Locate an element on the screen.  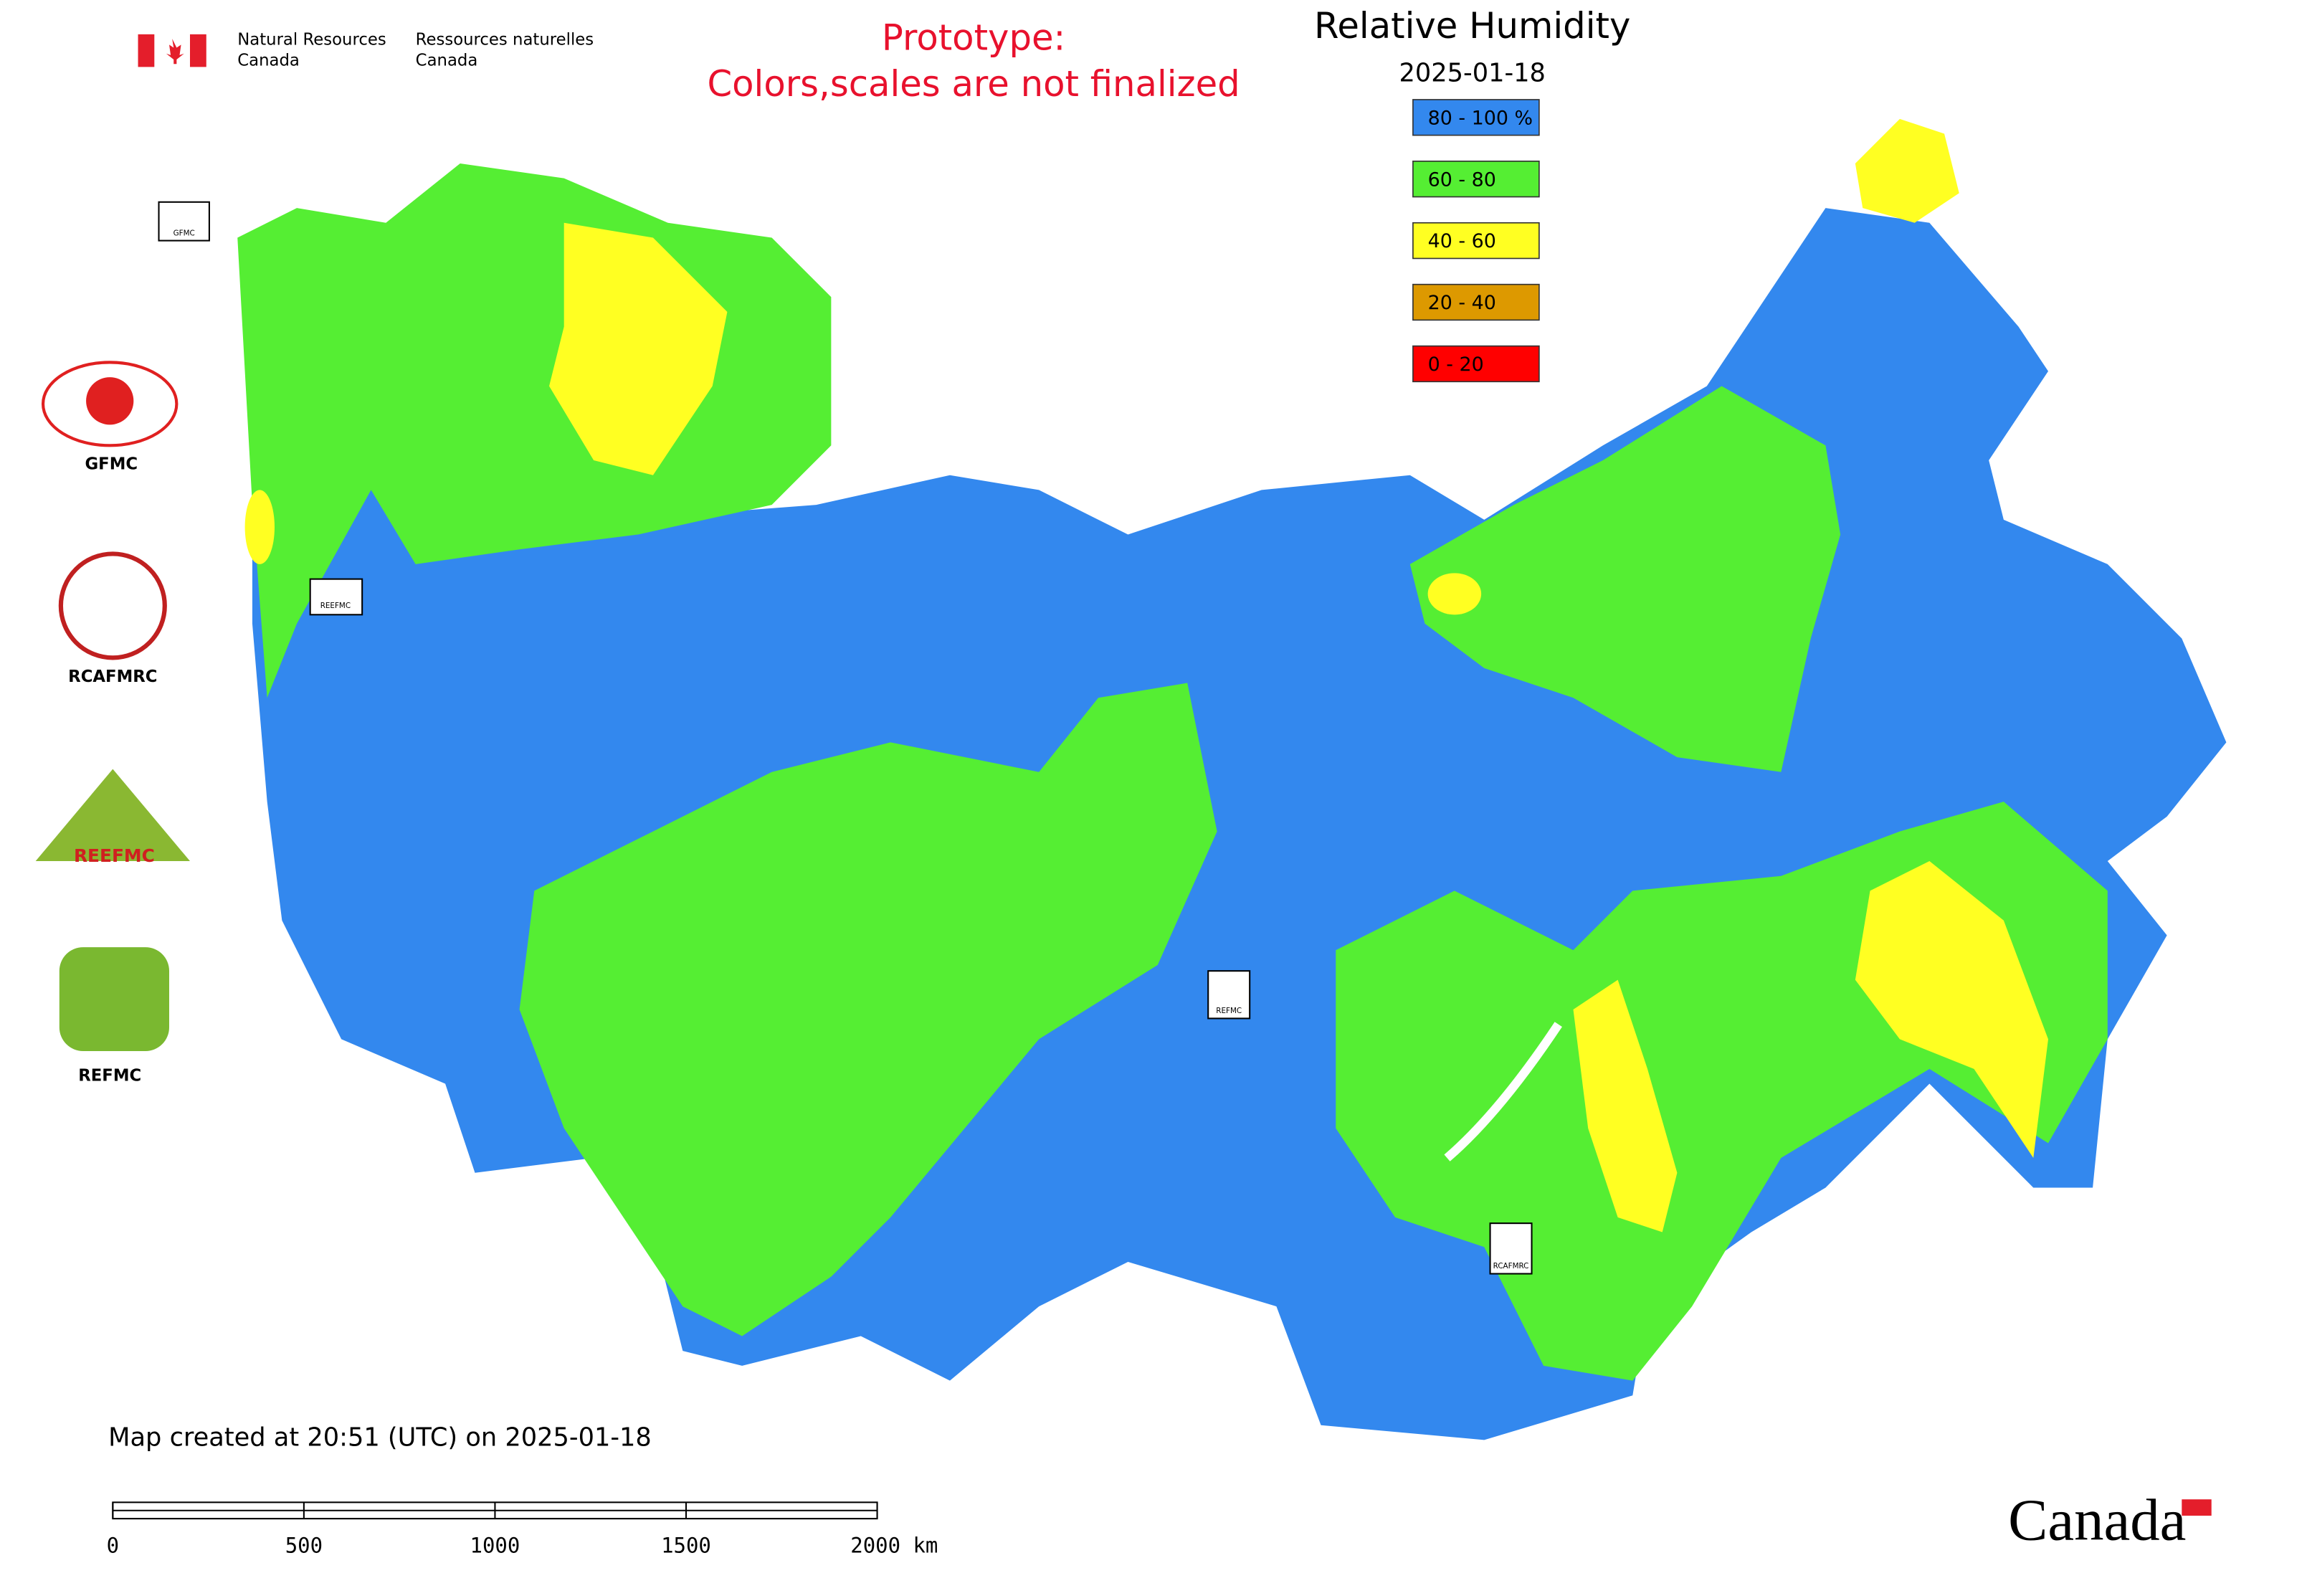
title: Relative Humidity is located at coordinates (1472, 26).